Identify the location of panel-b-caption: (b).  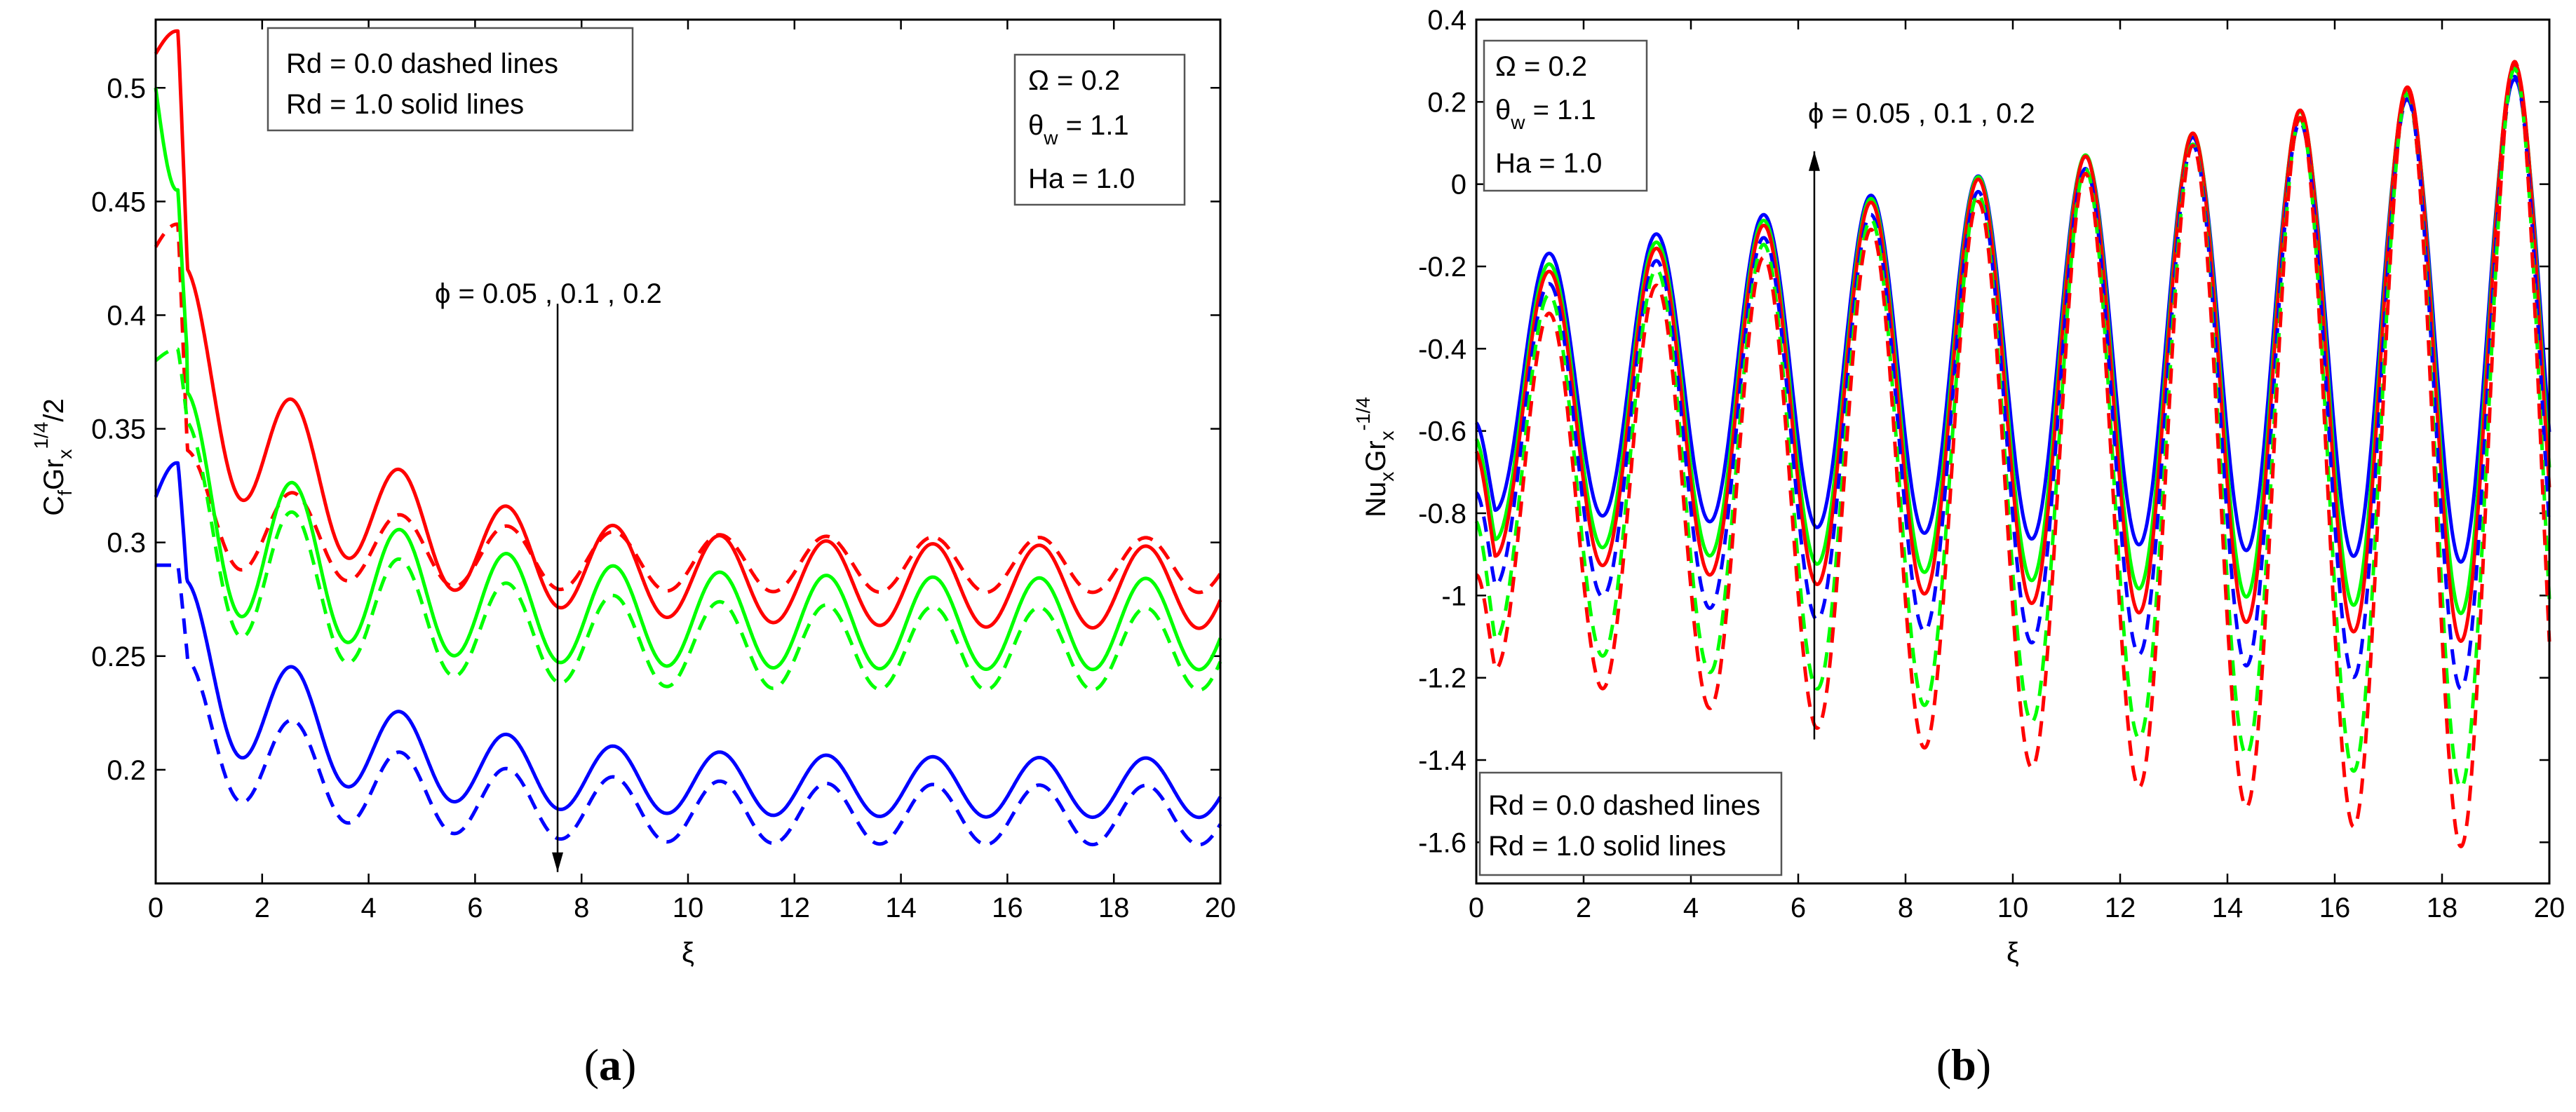
(1963, 1065).